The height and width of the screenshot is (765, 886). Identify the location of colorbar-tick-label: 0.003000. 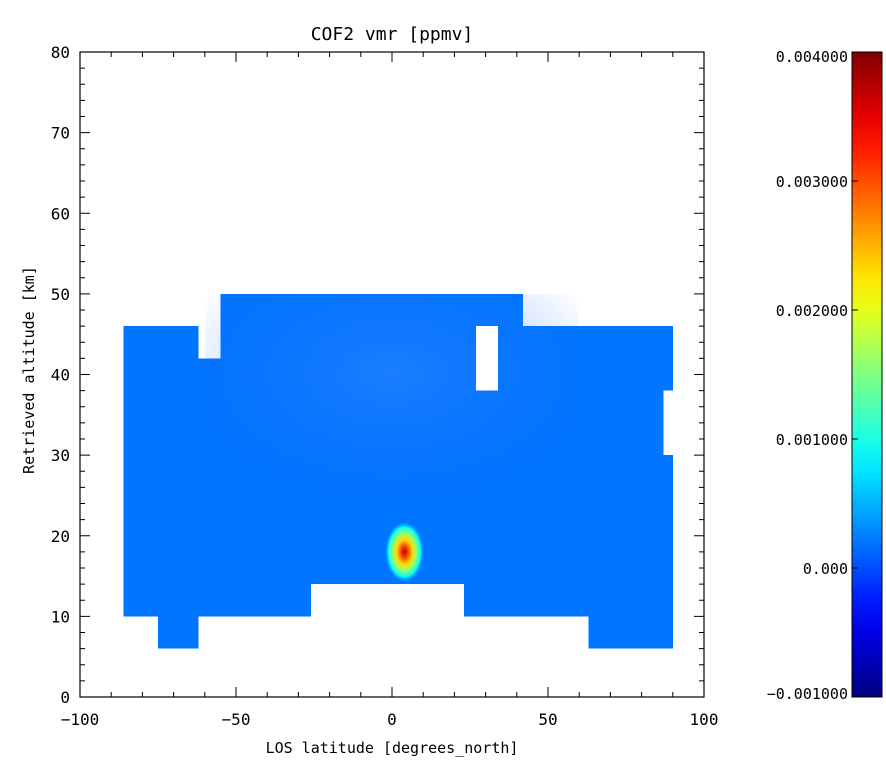
(812, 182).